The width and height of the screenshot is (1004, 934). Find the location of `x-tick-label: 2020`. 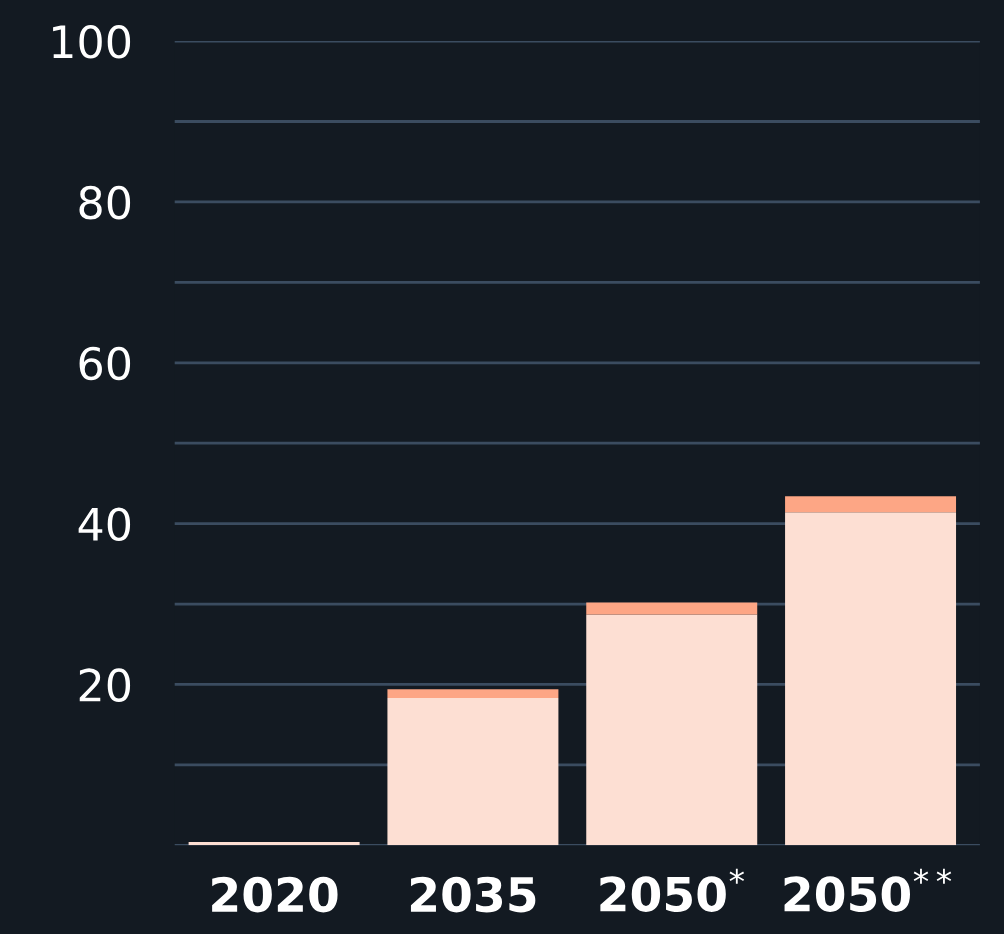

x-tick-label: 2020 is located at coordinates (275, 894).